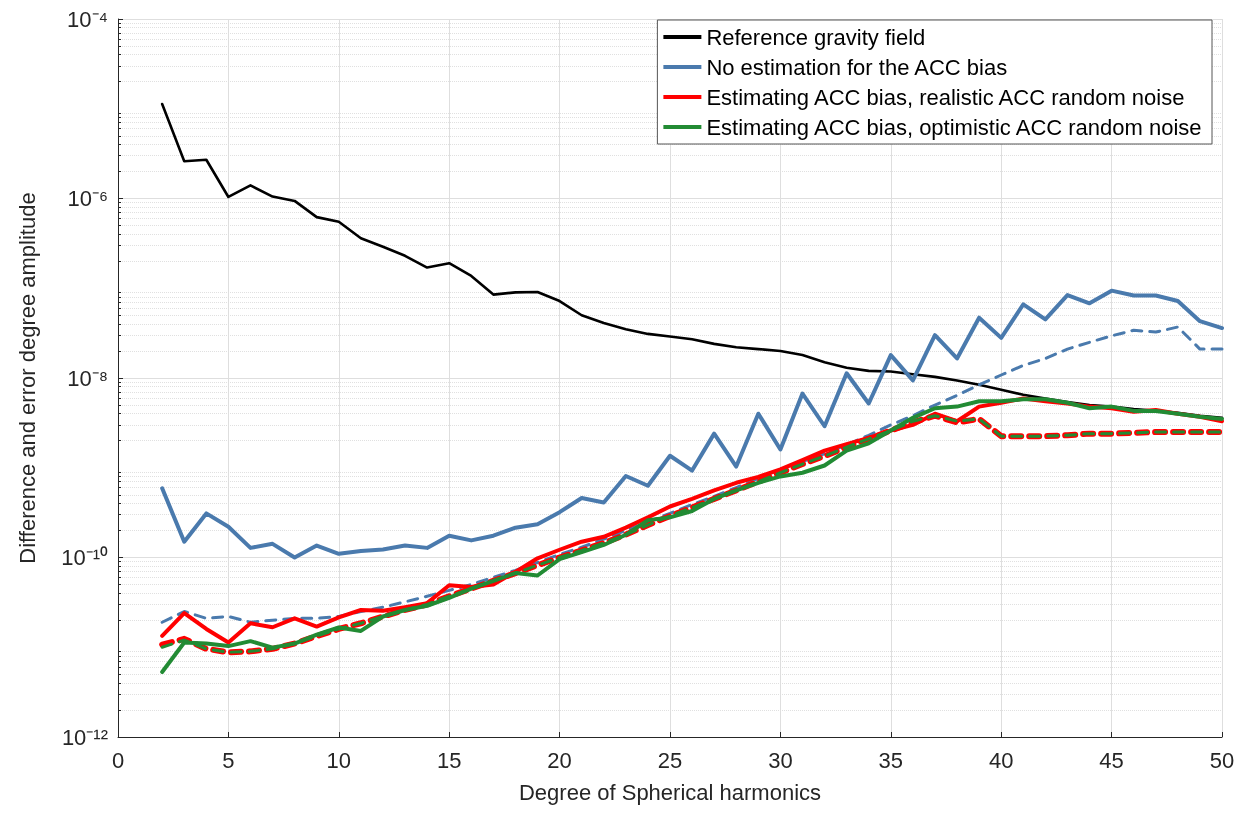 The image size is (1257, 816). What do you see at coordinates (1111, 760) in the screenshot?
I see `x-tick-label: 45` at bounding box center [1111, 760].